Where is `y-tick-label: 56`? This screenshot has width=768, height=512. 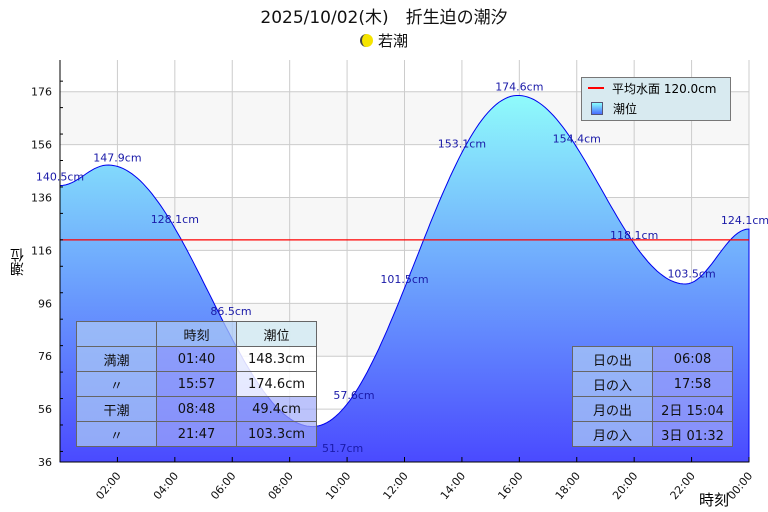 y-tick-label: 56 is located at coordinates (45, 409).